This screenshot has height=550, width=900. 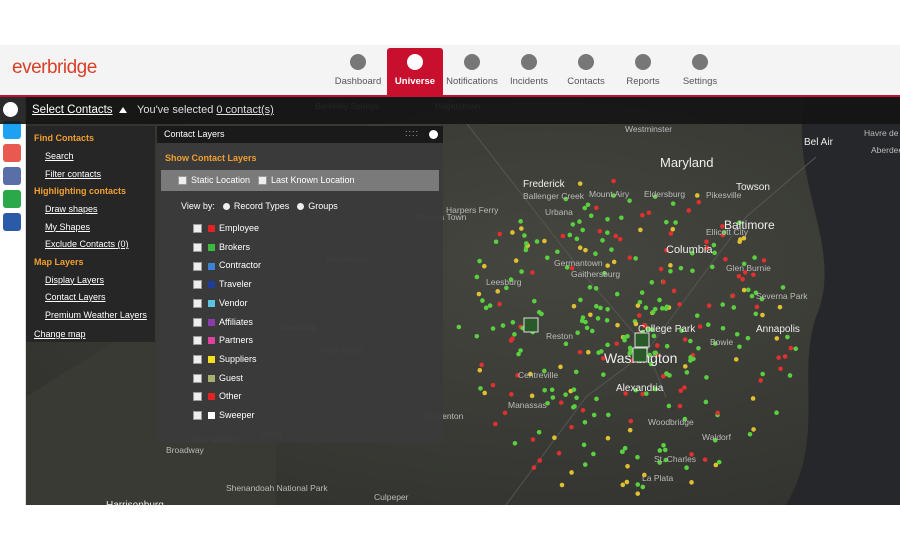 I want to click on layer-row: Partners, so click(x=223, y=340).